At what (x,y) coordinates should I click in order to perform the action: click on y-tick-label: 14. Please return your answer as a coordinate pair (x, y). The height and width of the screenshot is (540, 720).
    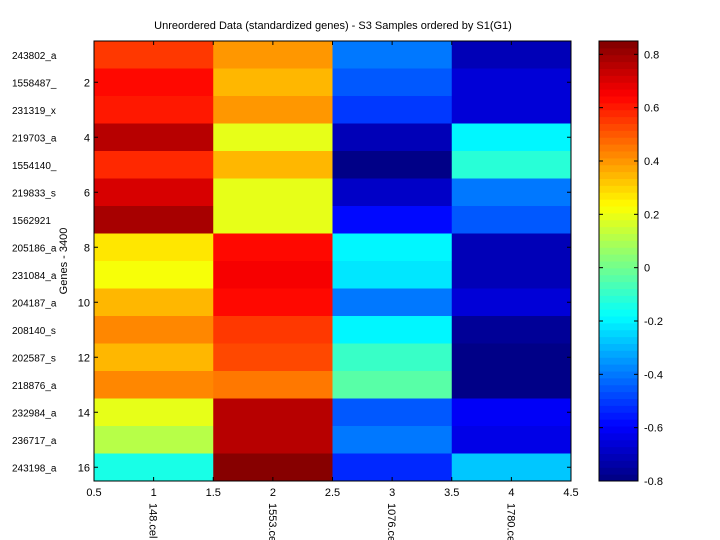
    Looking at the image, I should click on (84, 413).